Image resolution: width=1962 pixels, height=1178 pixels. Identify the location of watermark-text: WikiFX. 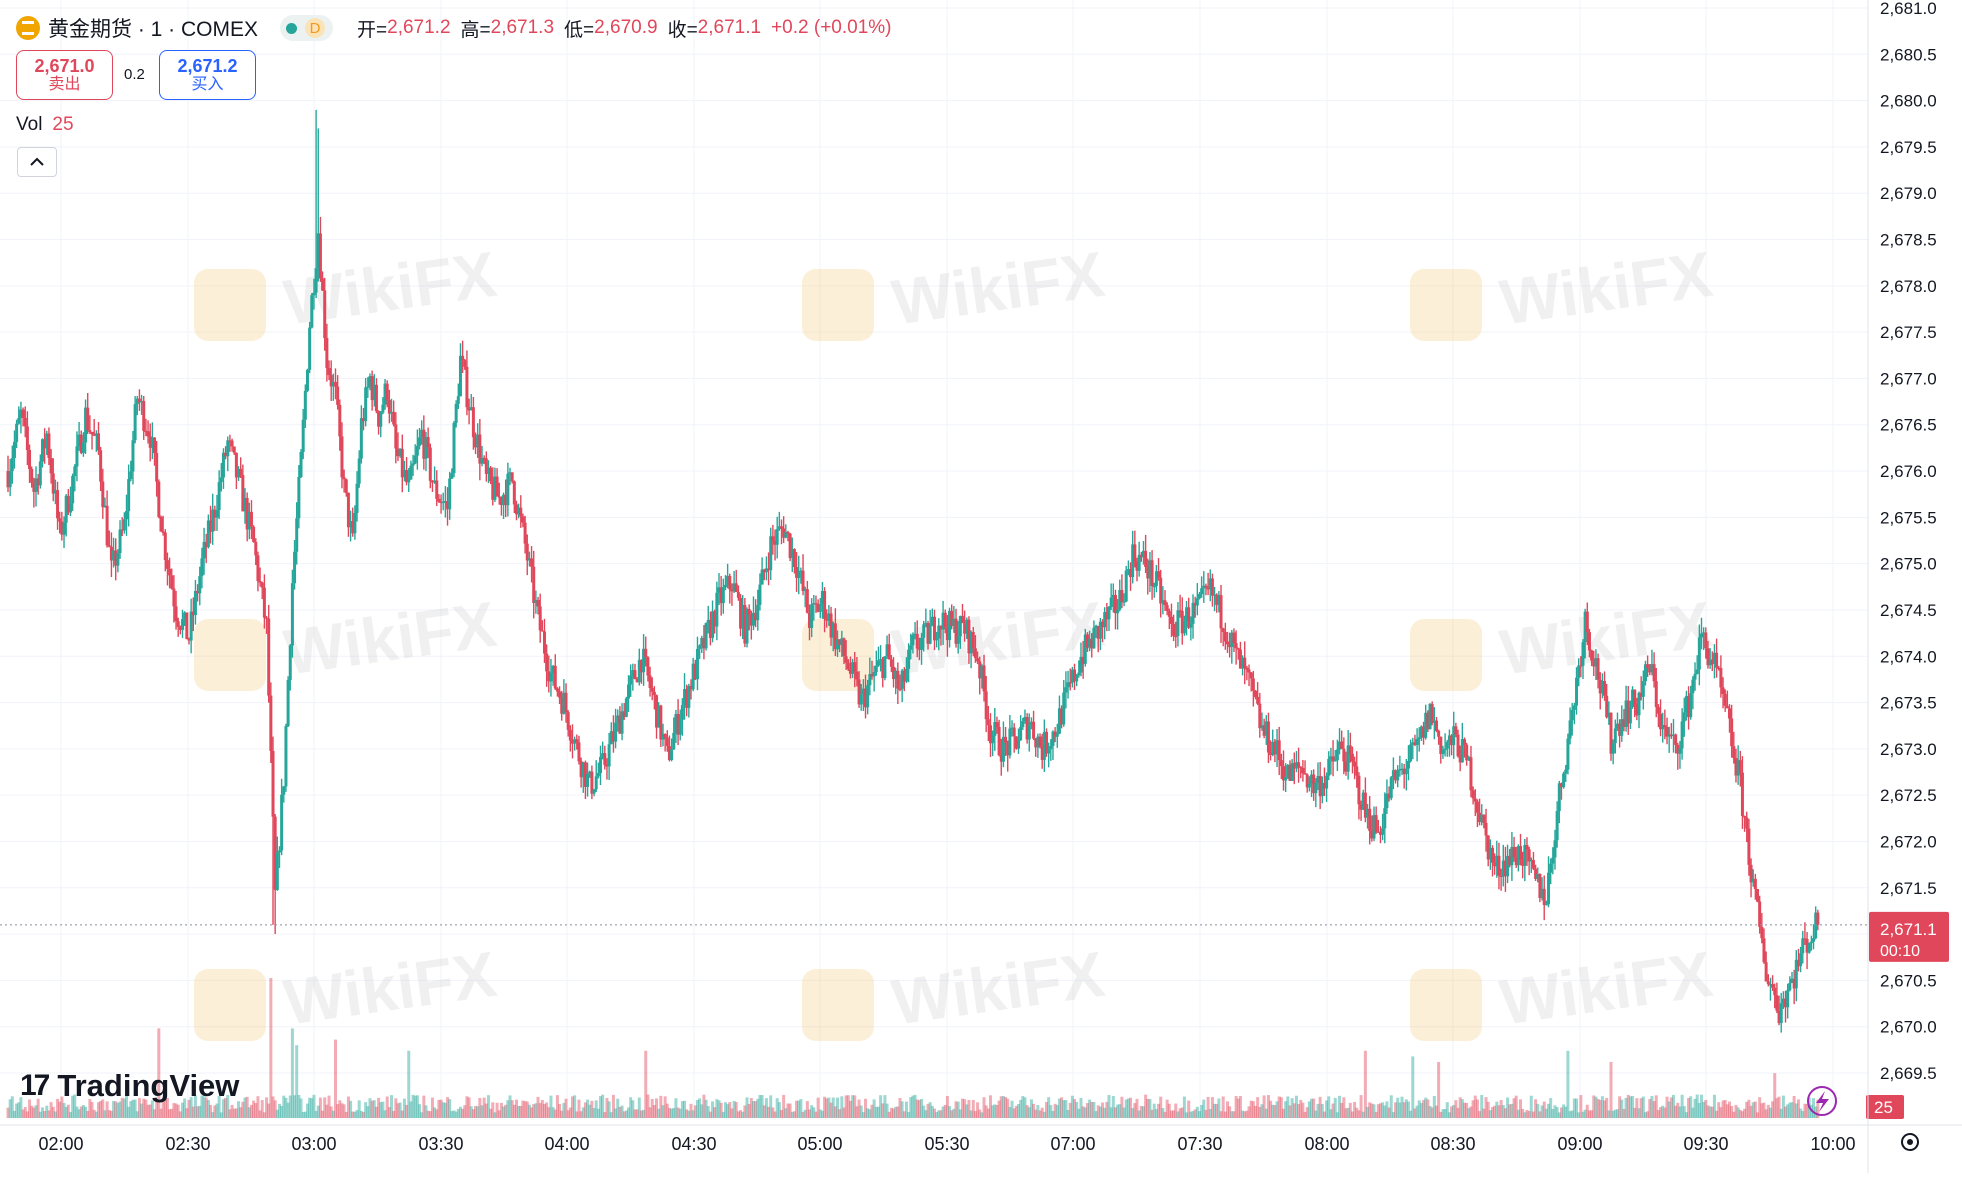
(390, 988).